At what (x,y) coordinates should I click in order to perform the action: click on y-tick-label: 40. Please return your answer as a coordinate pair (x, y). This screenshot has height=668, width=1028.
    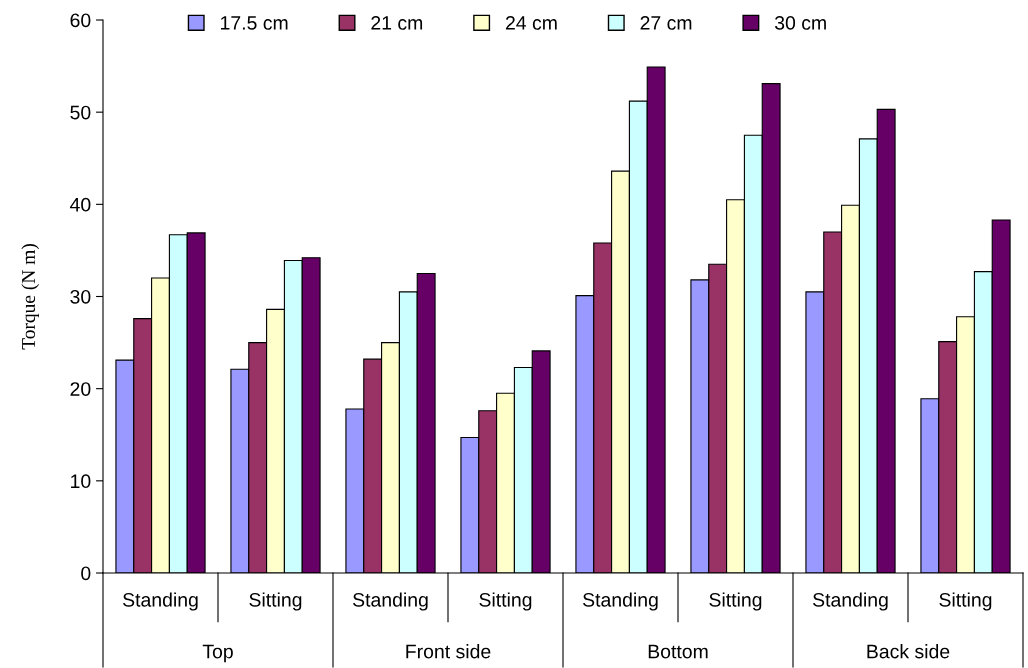
    Looking at the image, I should click on (80, 204).